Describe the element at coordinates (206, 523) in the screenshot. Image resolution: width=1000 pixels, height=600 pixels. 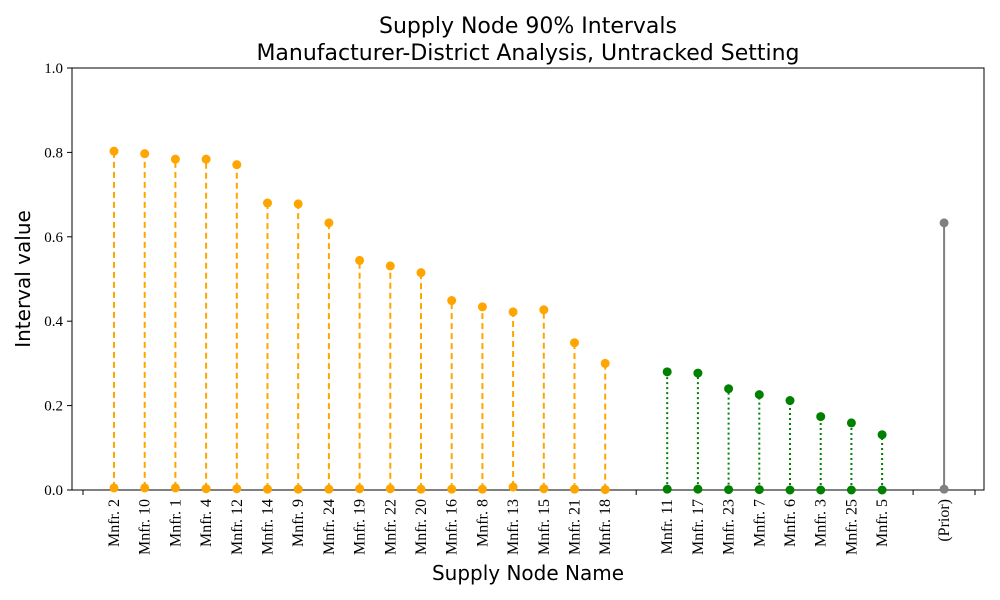
I see `x-tick-label: Mnfr. 4` at that location.